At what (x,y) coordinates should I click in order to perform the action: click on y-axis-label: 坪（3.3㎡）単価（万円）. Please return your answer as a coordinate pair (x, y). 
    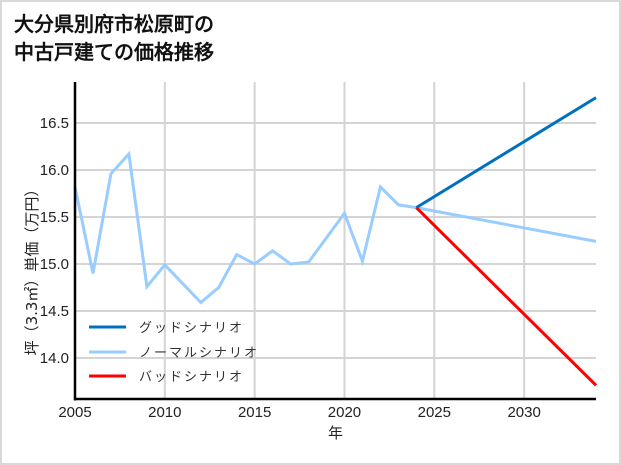
    Looking at the image, I should click on (32, 269).